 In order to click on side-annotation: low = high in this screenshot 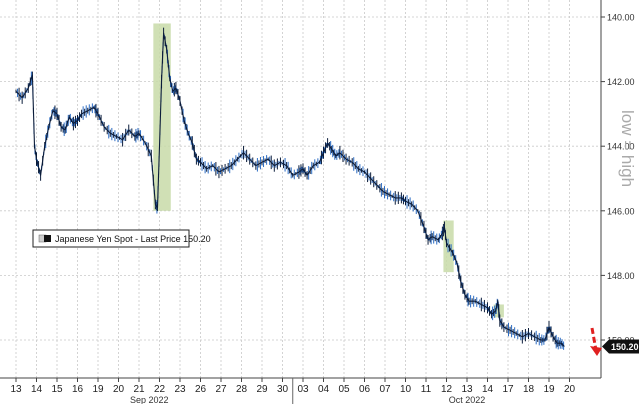, I will do `click(627, 148)`.